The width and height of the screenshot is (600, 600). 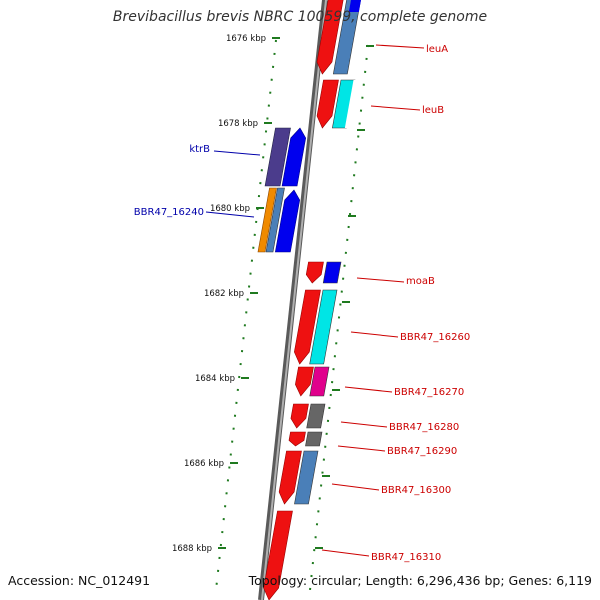 I want to click on gene-label: BBR47_16310, so click(x=406, y=557).